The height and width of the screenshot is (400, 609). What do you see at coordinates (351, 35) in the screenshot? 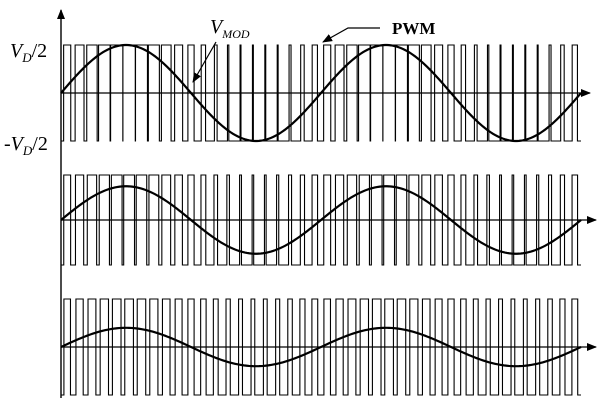
I see `pwm-pointer` at bounding box center [351, 35].